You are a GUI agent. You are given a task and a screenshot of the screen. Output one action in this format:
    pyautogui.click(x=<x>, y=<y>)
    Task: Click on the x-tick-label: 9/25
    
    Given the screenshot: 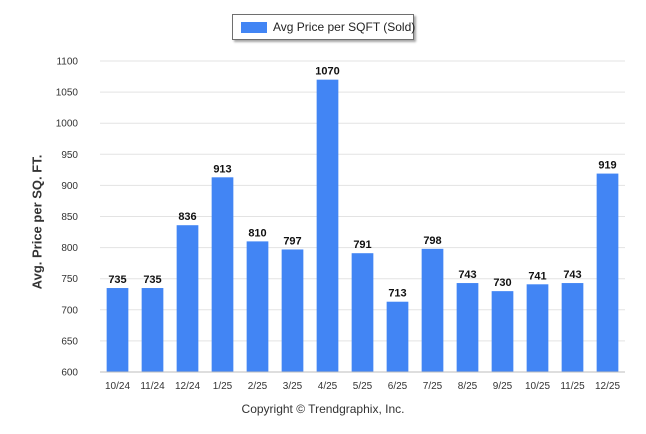 What is the action you would take?
    pyautogui.click(x=503, y=386)
    